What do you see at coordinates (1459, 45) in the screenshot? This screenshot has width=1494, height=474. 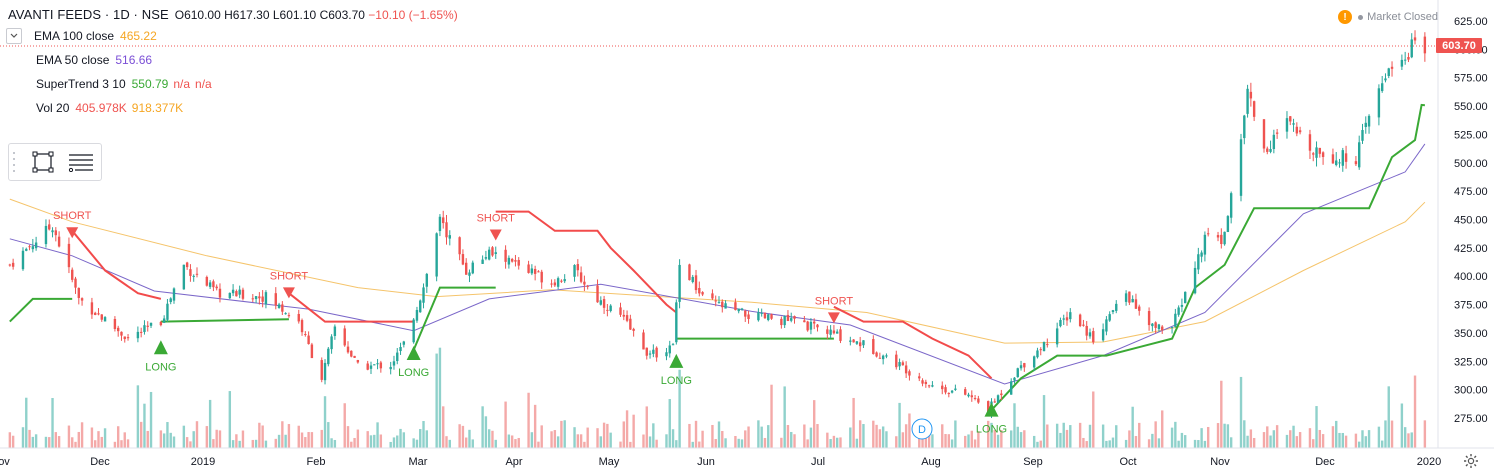 I see `last-price-tag: 603.70` at bounding box center [1459, 45].